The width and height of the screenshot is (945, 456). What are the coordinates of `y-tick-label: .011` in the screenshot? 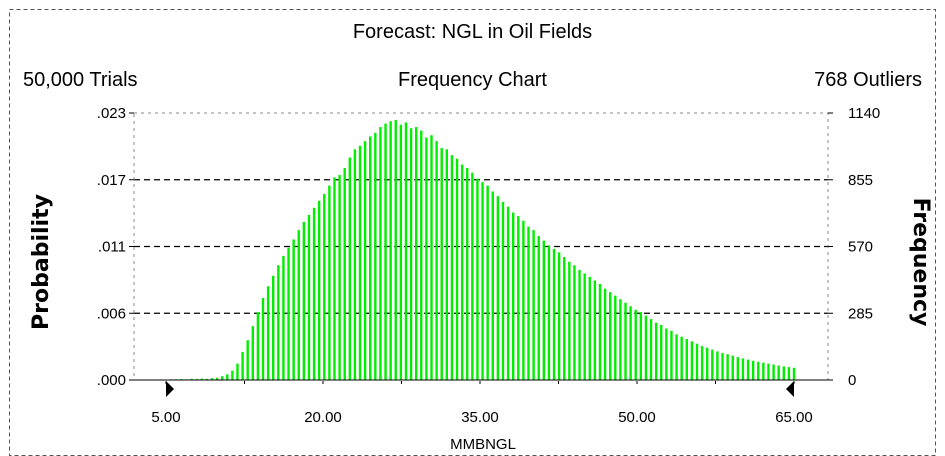 It's located at (112, 247).